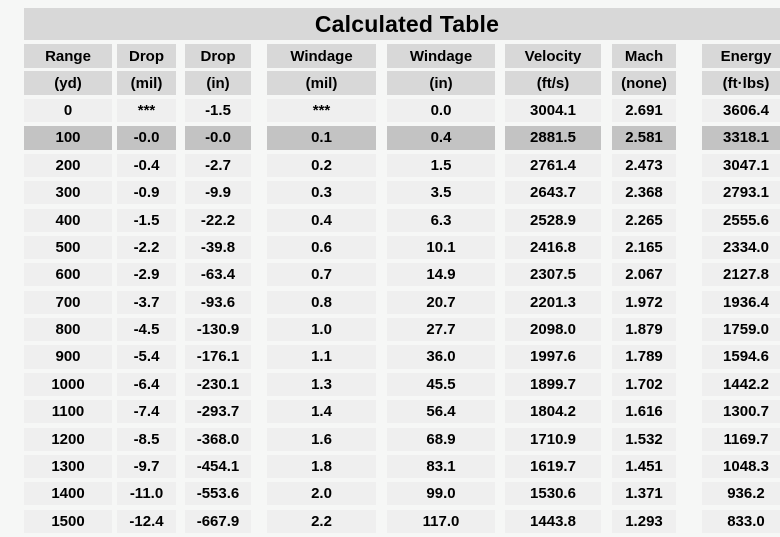 The width and height of the screenshot is (780, 537). Describe the element at coordinates (218, 138) in the screenshot. I see `cell-drop-in: -0.0` at that location.